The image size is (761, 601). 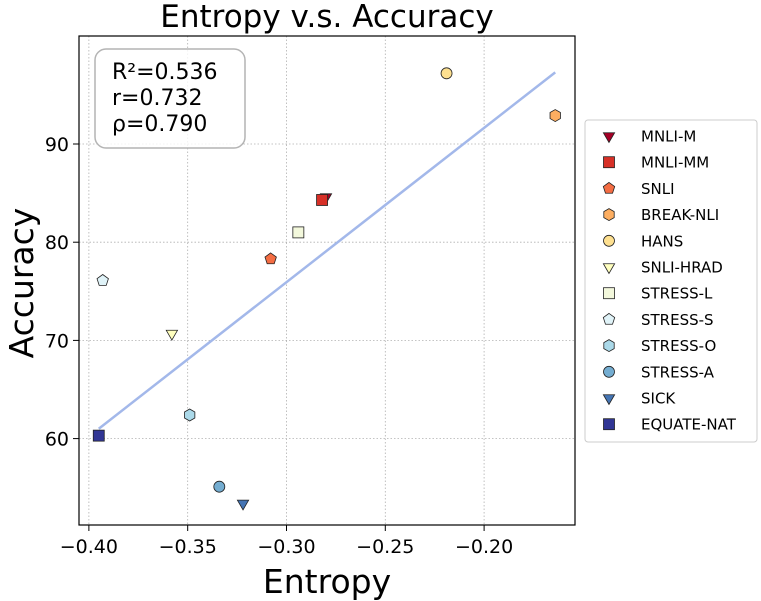 I want to click on y-tick-label: 90, so click(x=57, y=145).